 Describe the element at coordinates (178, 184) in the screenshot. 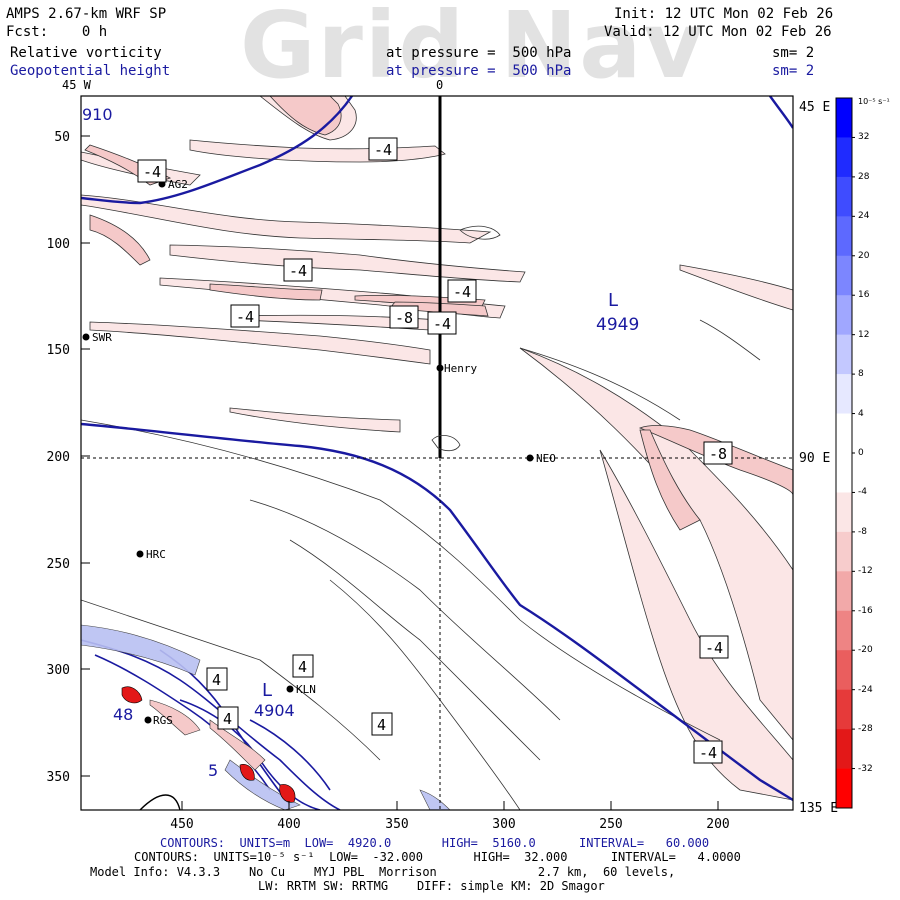

I see `station-label: AG2` at that location.